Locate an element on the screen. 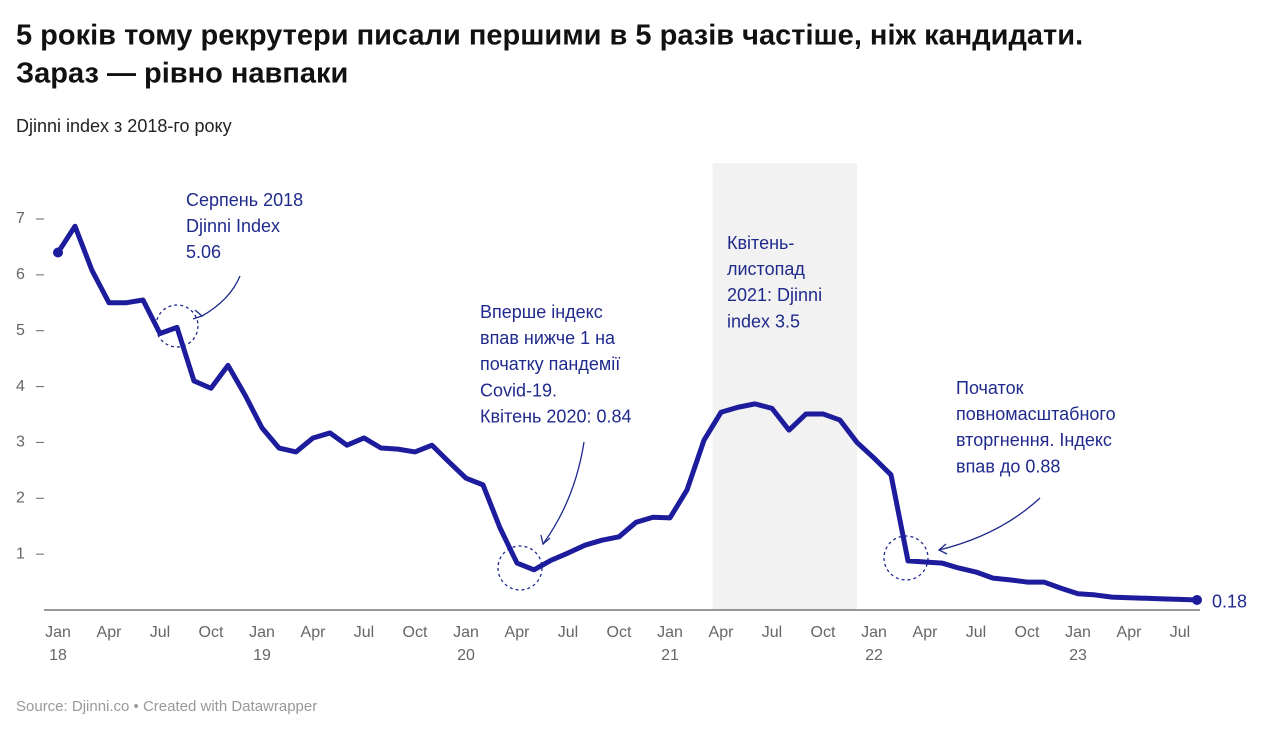 The height and width of the screenshot is (733, 1280). y-tick-label: 6 is located at coordinates (20, 274).